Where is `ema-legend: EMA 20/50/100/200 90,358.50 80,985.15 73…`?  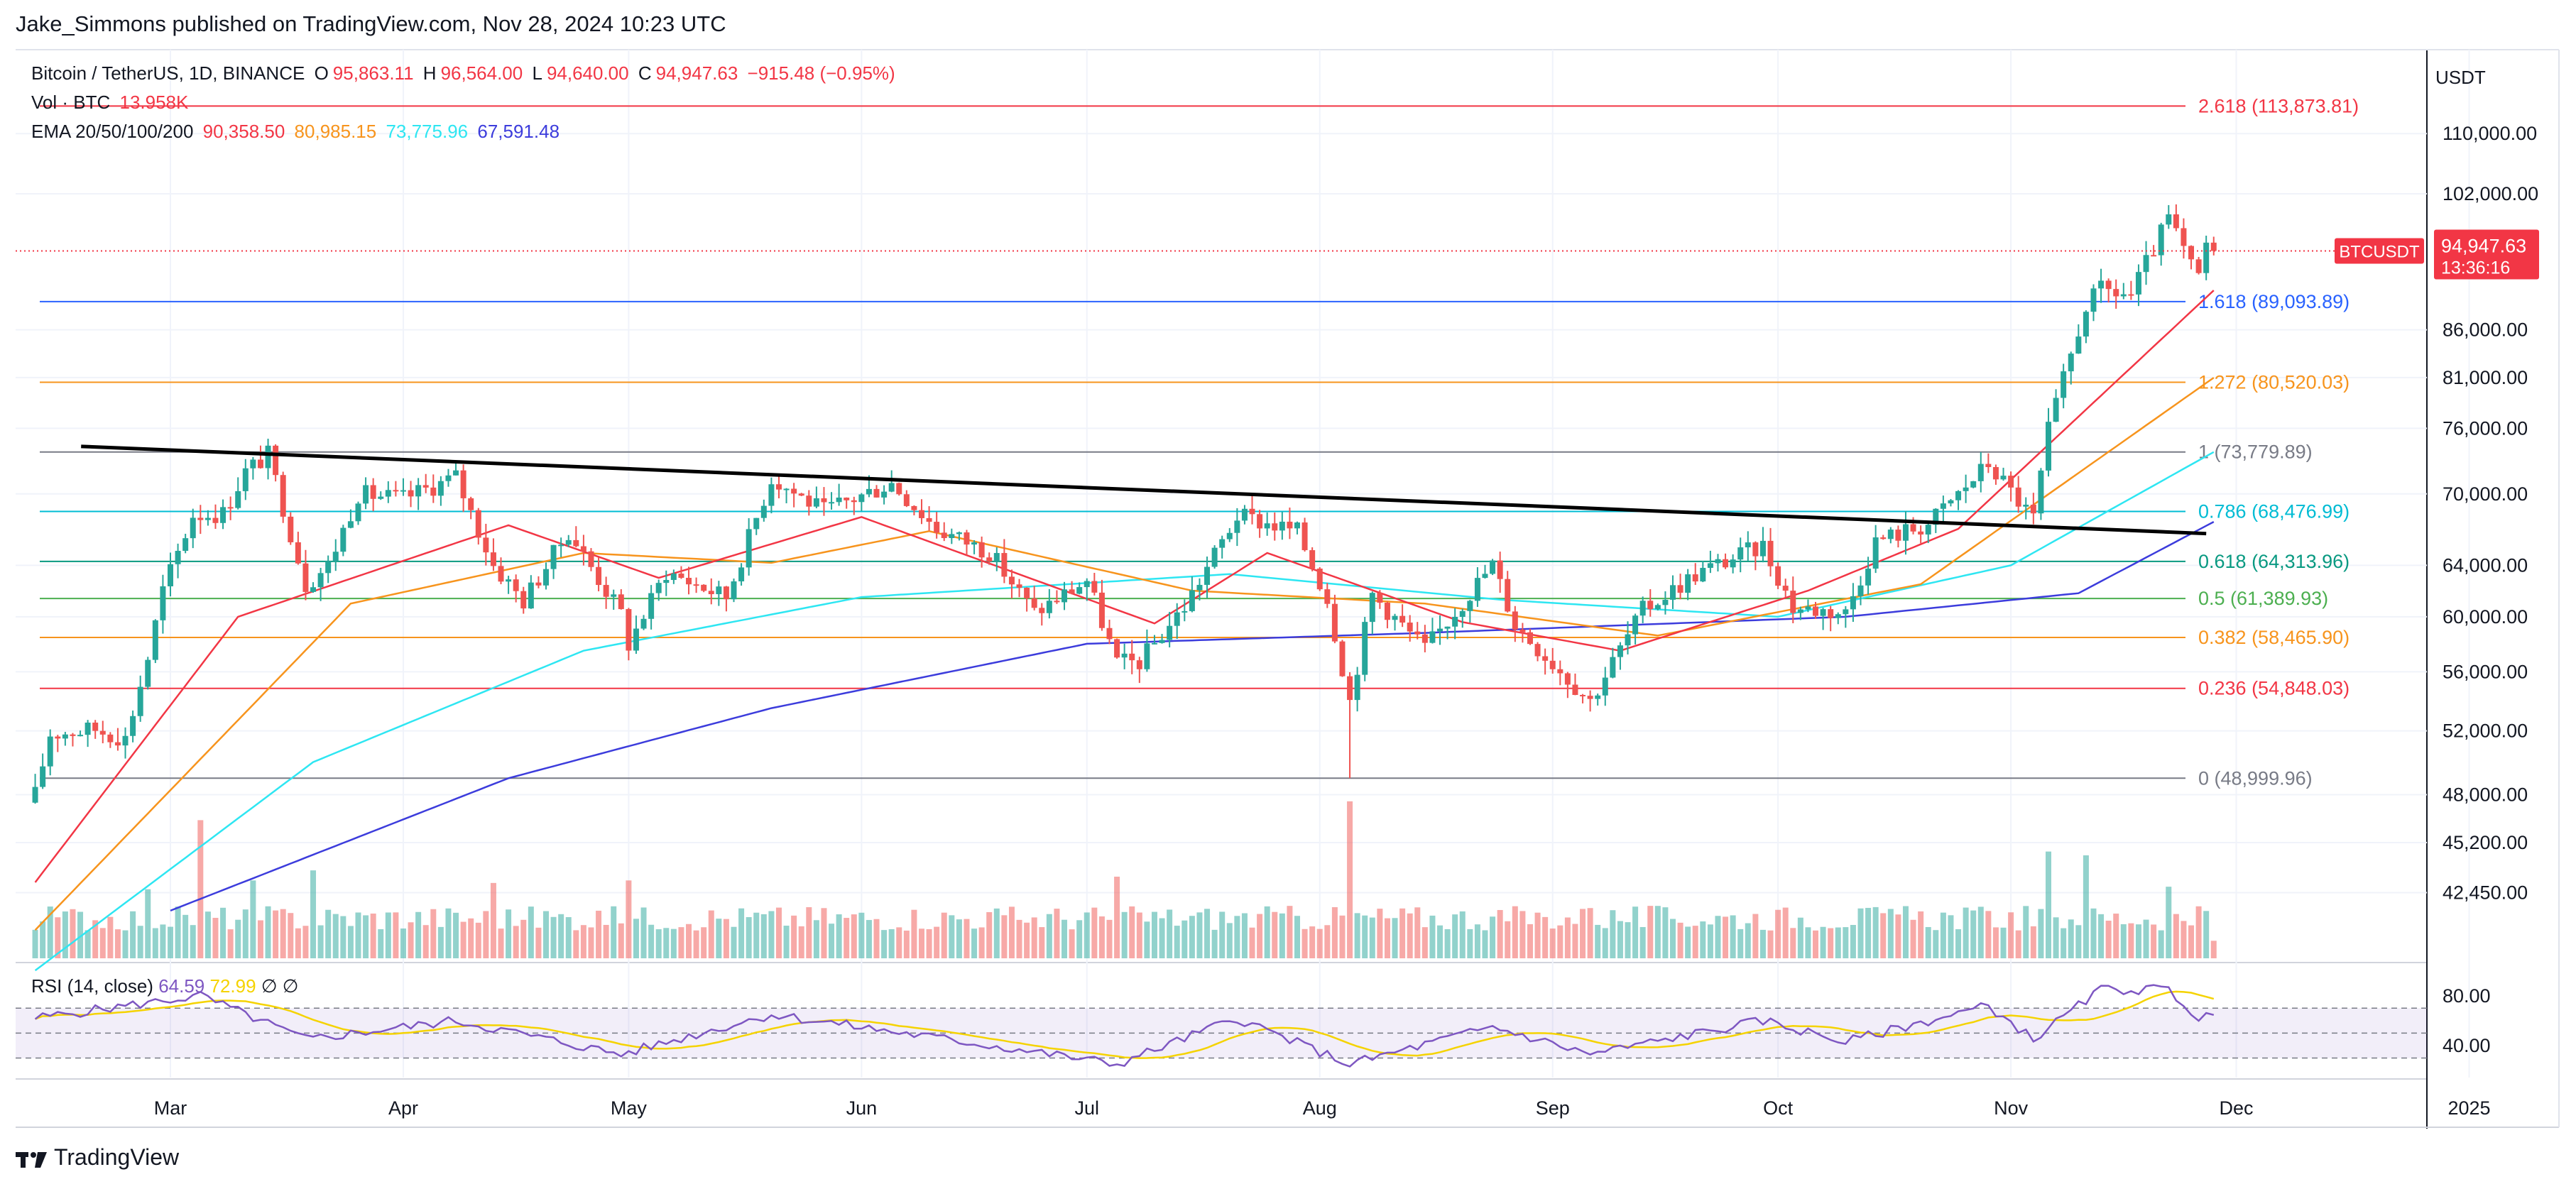 ema-legend: EMA 20/50/100/200 90,358.50 80,985.15 73… is located at coordinates (297, 131).